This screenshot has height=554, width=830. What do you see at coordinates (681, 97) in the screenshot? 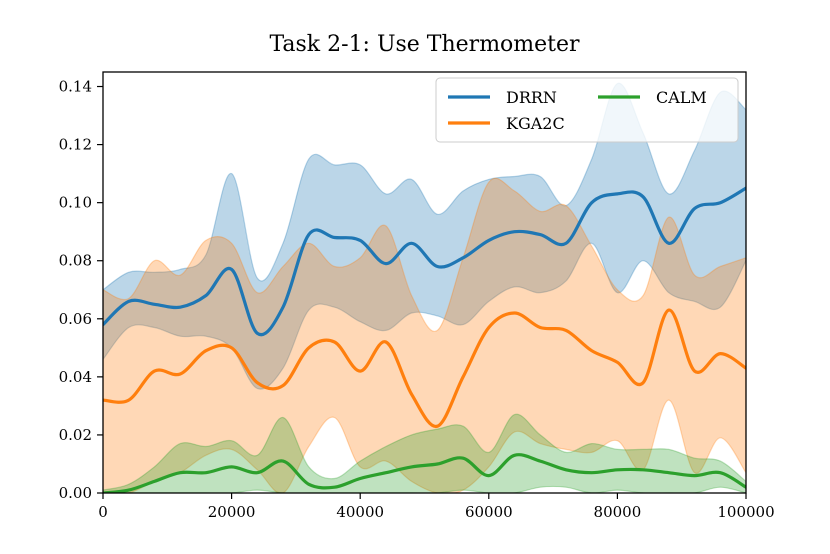
I see `legend-label-calm: CALM` at bounding box center [681, 97].